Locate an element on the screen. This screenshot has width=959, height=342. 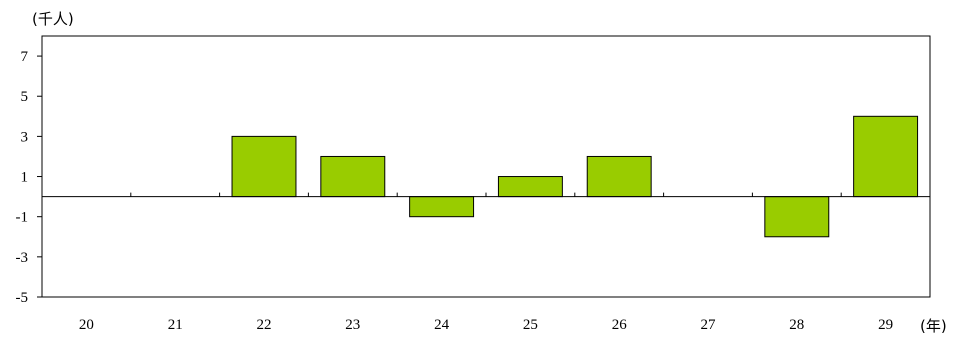
x-tick-label-27: 27 is located at coordinates (709, 325).